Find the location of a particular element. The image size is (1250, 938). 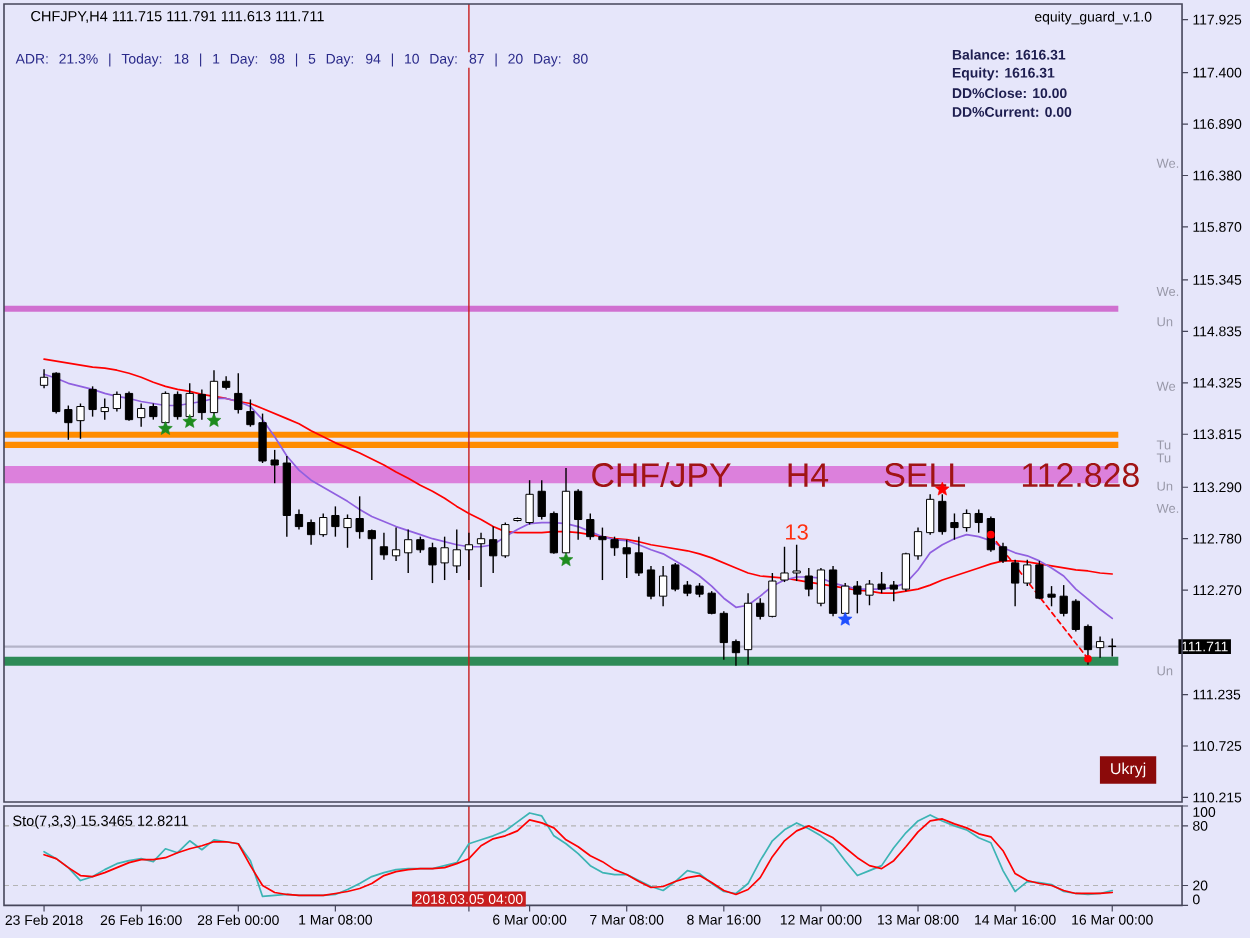

band-label: CHF/JPY H4 SELL 112.828 is located at coordinates (865, 475).